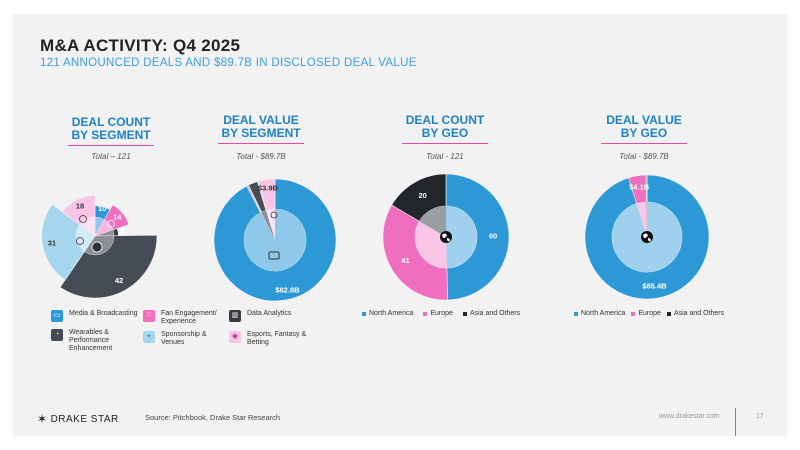  Describe the element at coordinates (103, 313) in the screenshot. I see `legend-label-media: Media & Broadcasting` at that location.